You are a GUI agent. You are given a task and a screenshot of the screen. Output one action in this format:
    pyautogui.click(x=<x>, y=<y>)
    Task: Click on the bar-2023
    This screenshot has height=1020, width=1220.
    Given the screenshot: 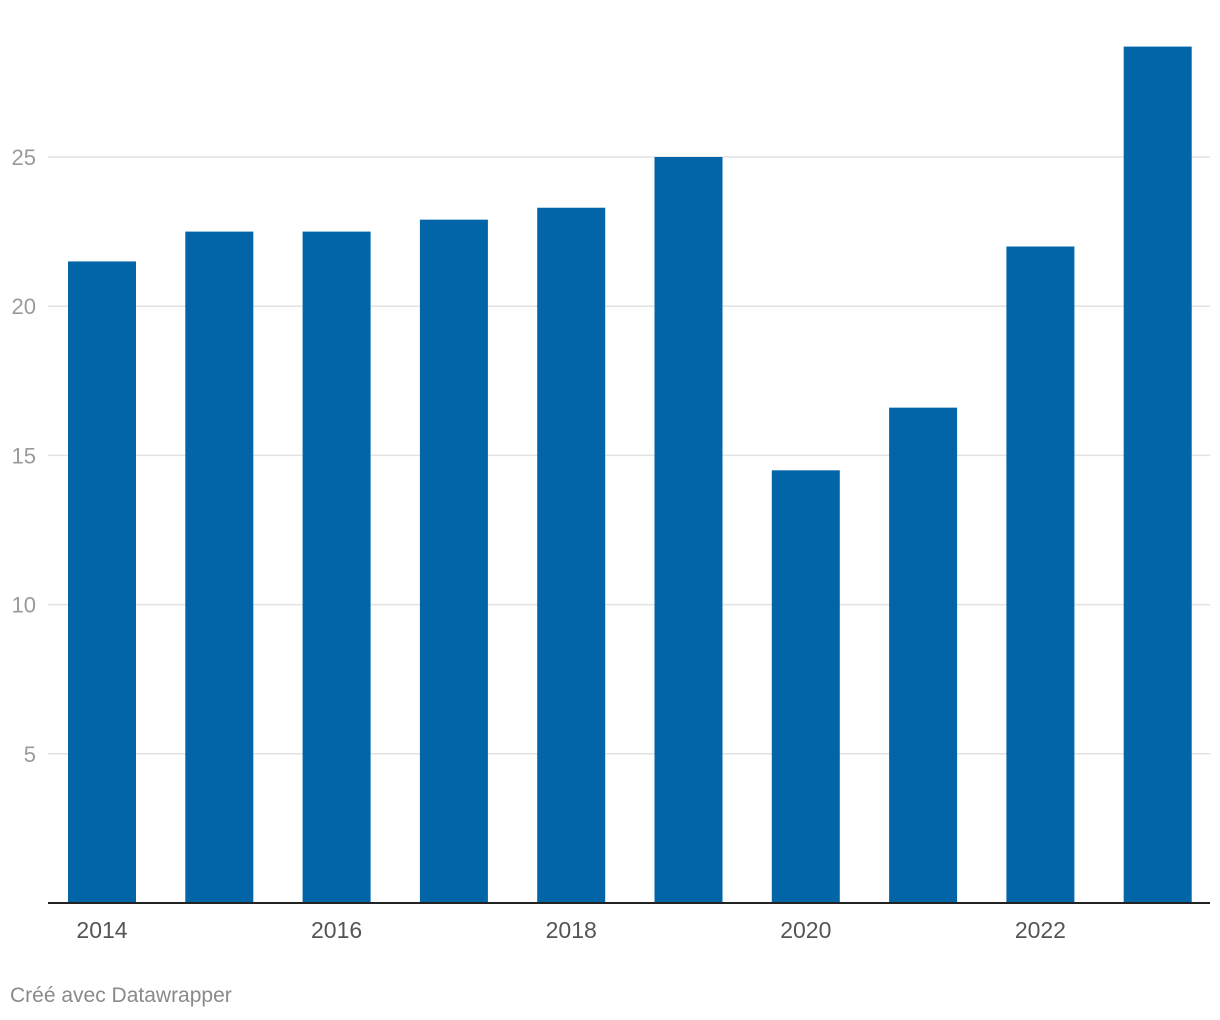 What is the action you would take?
    pyautogui.click(x=1157, y=475)
    